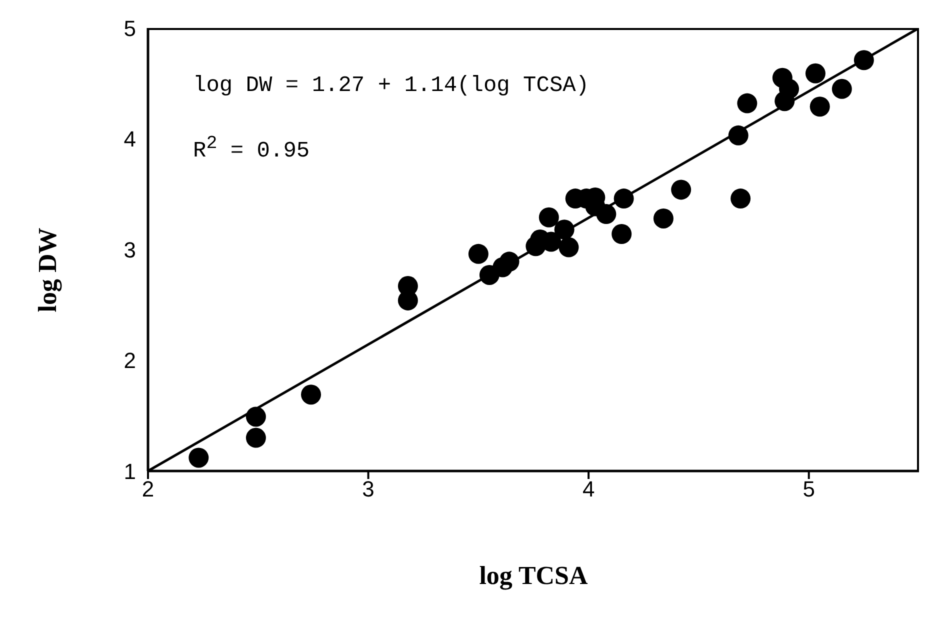 The height and width of the screenshot is (619, 933). What do you see at coordinates (251, 148) in the screenshot?
I see `annotation: R$^{2}$ = 0.95` at bounding box center [251, 148].